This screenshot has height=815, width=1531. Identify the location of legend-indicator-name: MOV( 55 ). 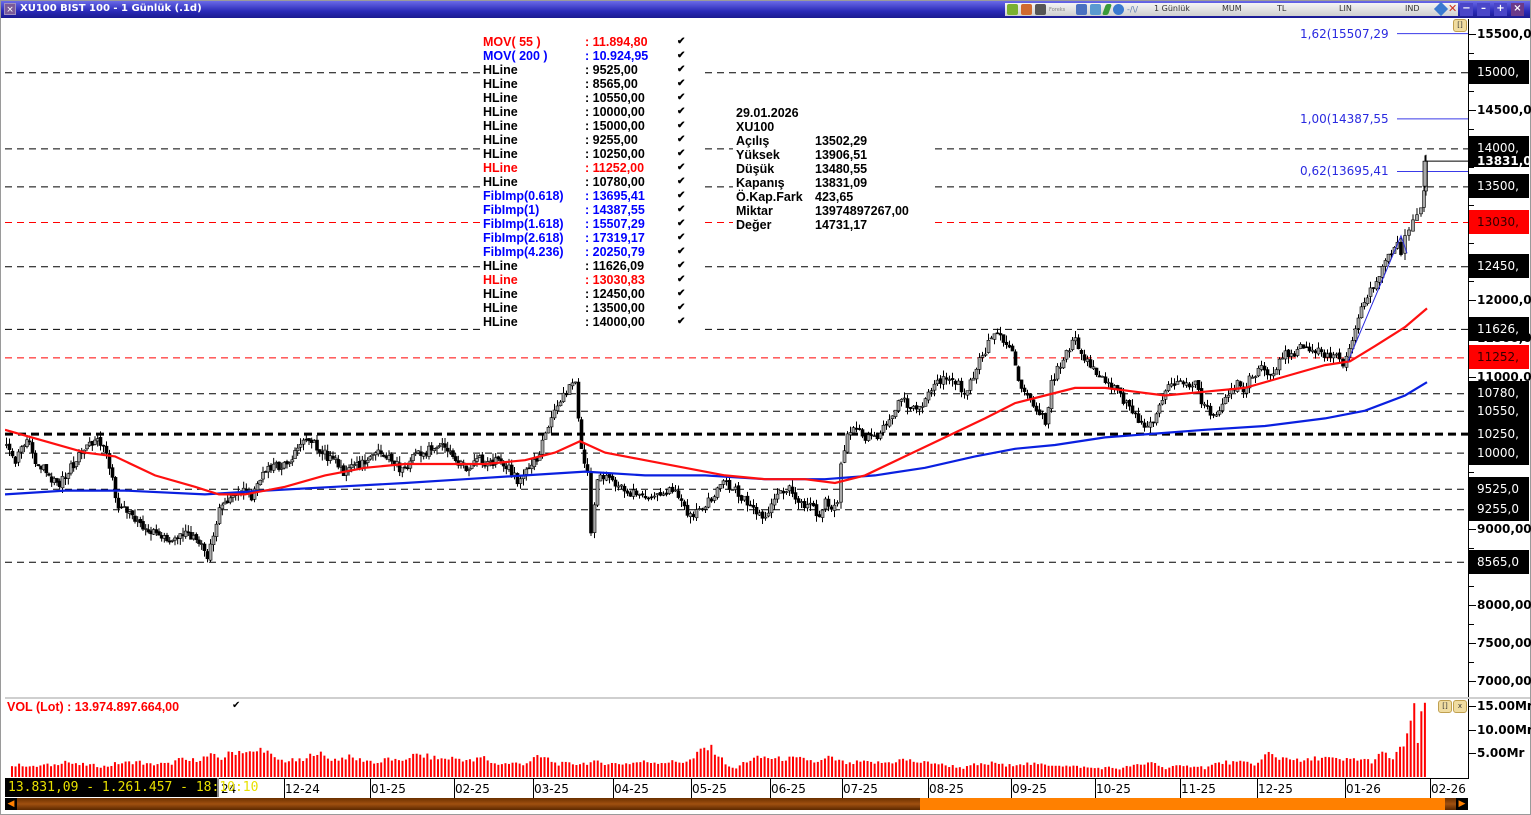
(512, 42).